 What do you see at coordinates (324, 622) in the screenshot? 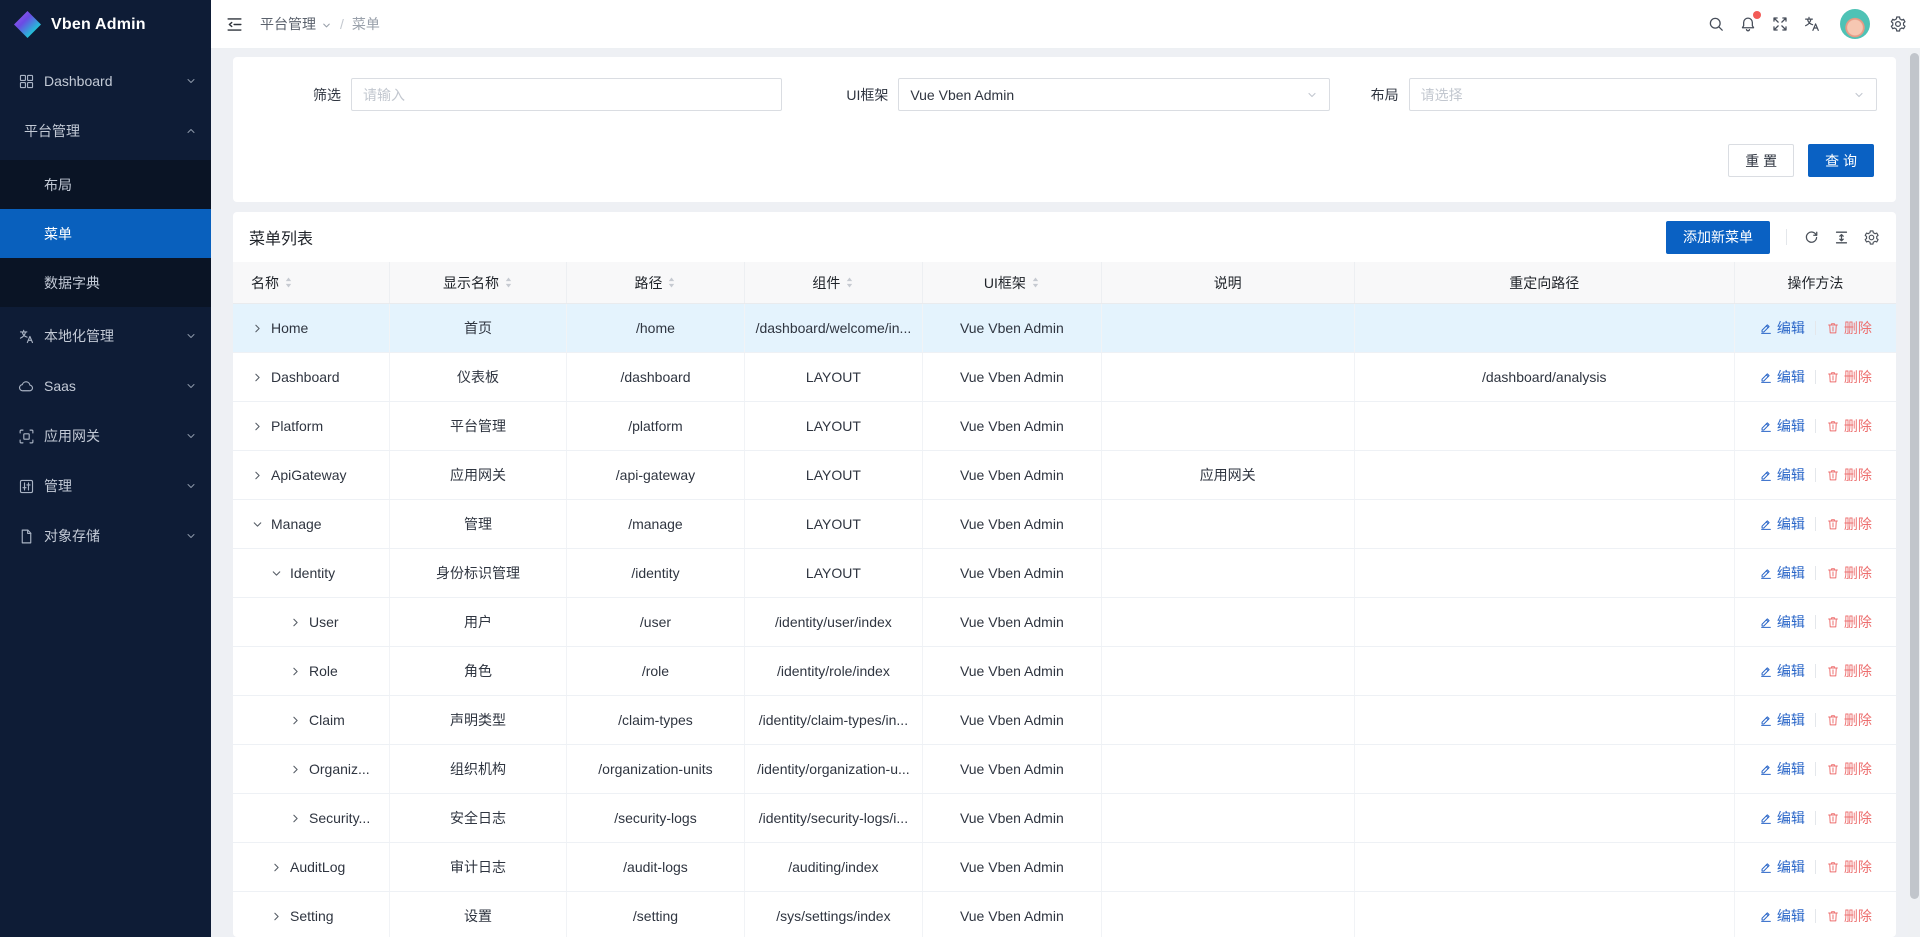
I see `row-name: User` at bounding box center [324, 622].